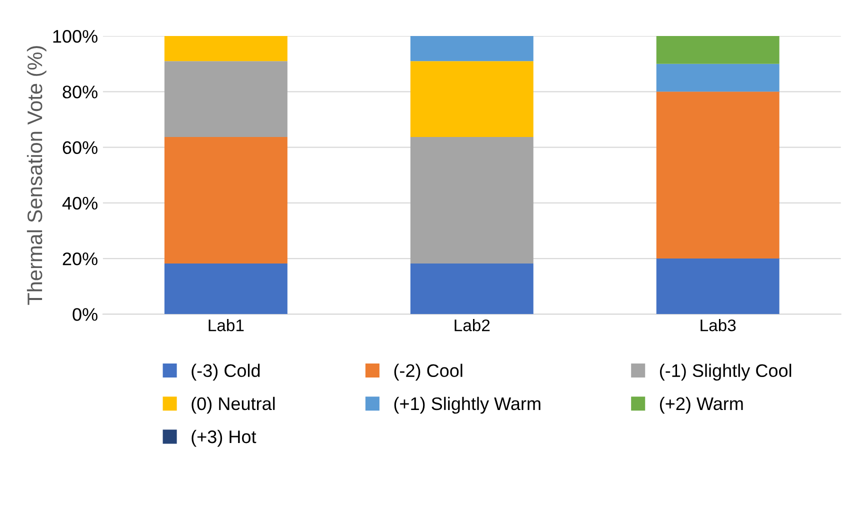 The width and height of the screenshot is (858, 515). Describe the element at coordinates (718, 325) in the screenshot. I see `x-tick-label: Lab3` at that location.